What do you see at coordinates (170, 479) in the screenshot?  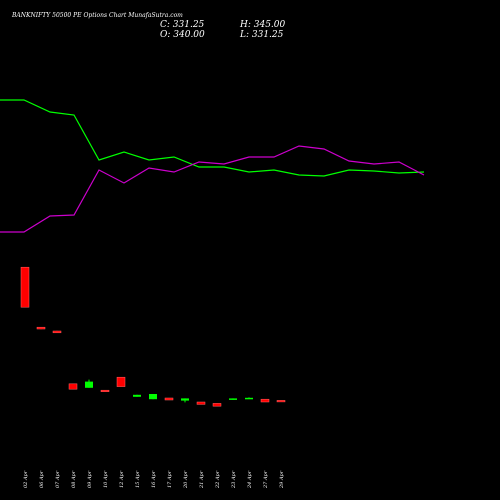 I see `x-tick-label: 17 Apr` at bounding box center [170, 479].